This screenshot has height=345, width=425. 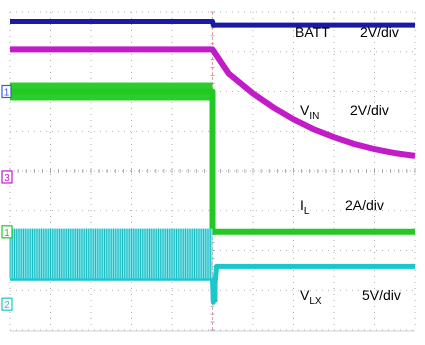 What do you see at coordinates (212, 23) in the screenshot?
I see `batt-trace` at bounding box center [212, 23].